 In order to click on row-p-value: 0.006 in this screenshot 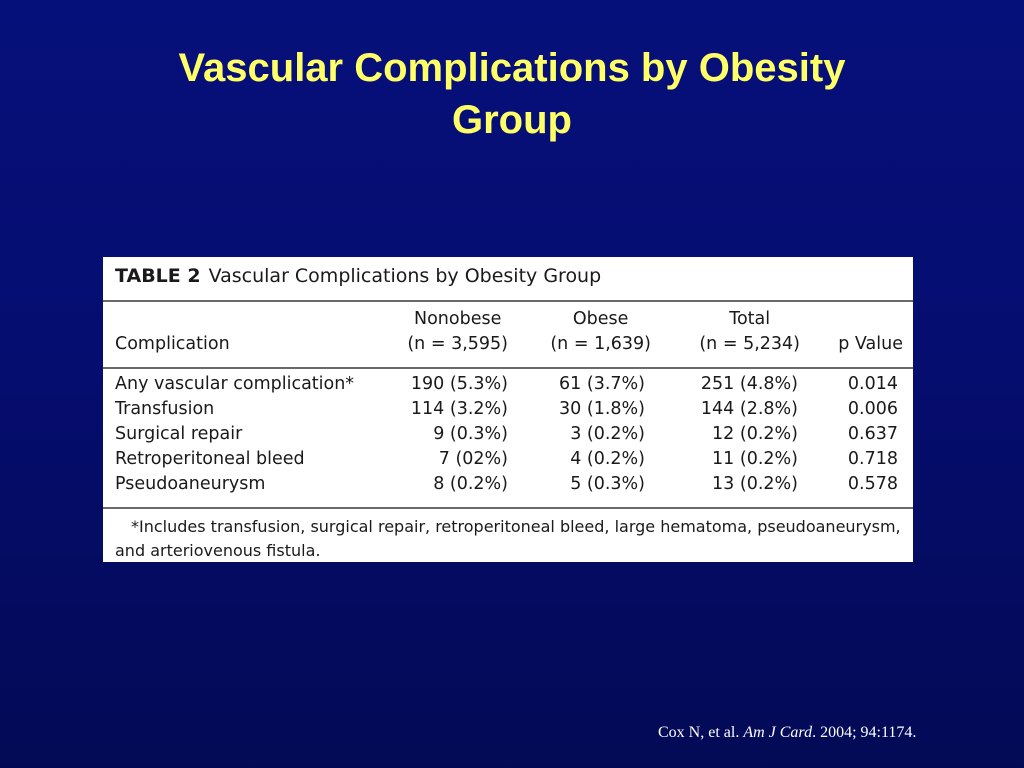, I will do `click(872, 409)`.